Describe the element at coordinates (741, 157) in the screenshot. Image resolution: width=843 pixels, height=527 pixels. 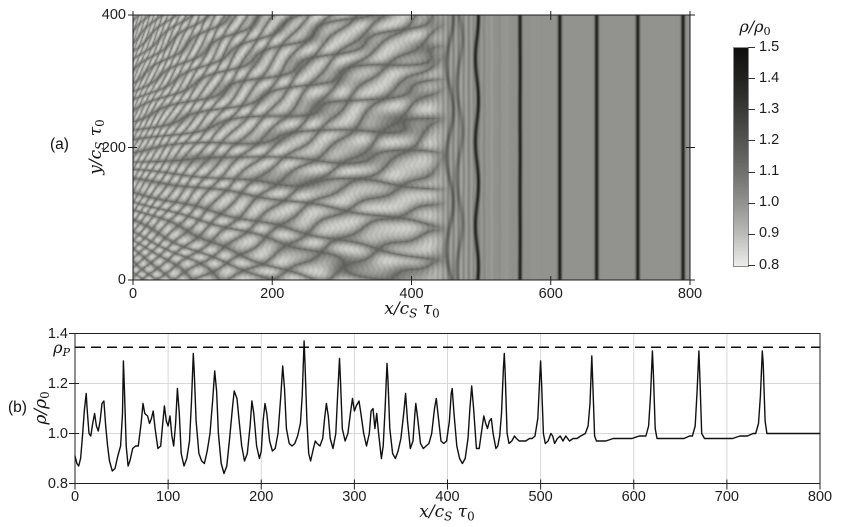
I see `colorbar` at that location.